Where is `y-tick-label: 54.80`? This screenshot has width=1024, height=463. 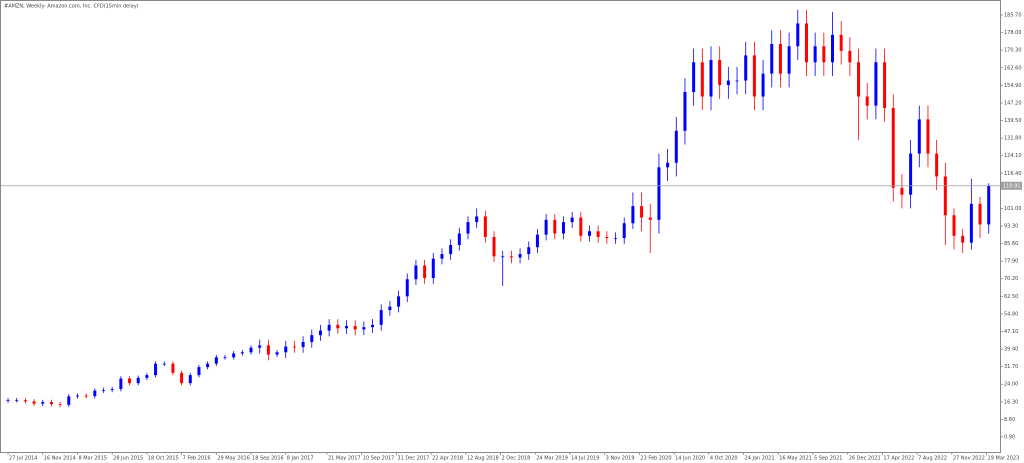
y-tick-label: 54.80 is located at coordinates (1011, 314).